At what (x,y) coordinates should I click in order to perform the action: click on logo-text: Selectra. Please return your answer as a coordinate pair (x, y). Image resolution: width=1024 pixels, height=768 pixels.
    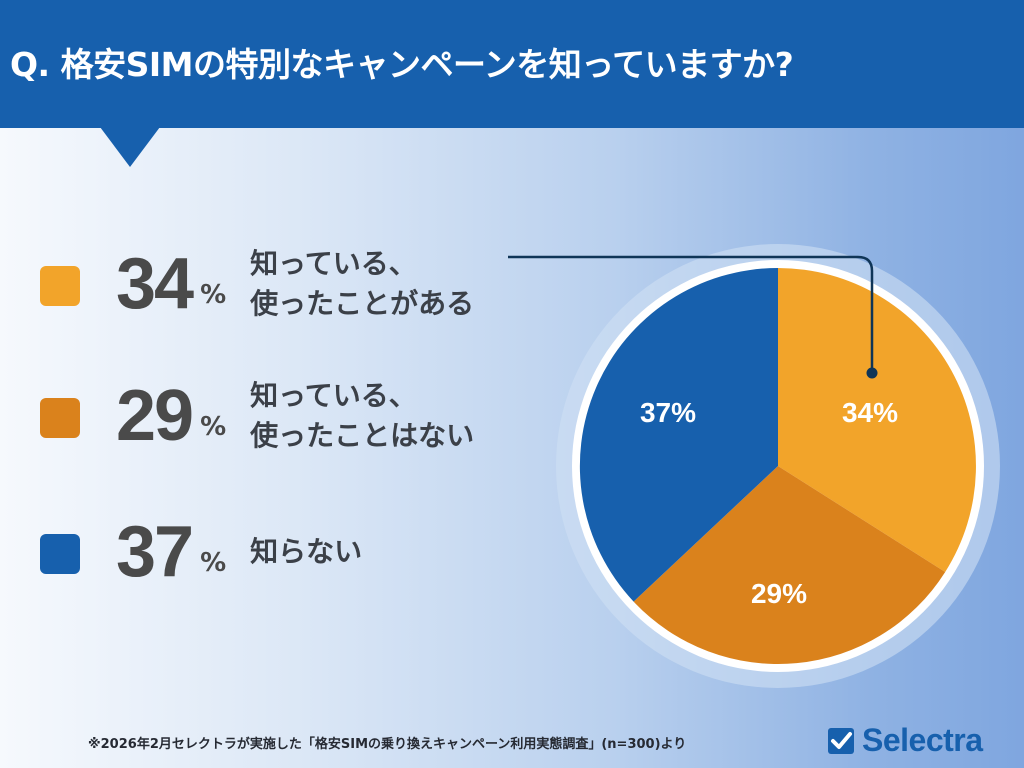
    Looking at the image, I should click on (922, 740).